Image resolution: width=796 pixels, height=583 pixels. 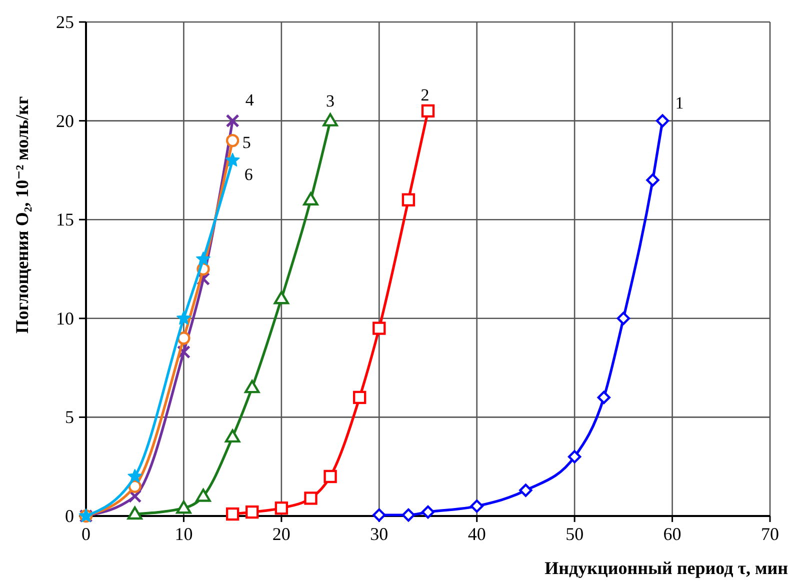 I want to click on series-label: 2, so click(x=425, y=94).